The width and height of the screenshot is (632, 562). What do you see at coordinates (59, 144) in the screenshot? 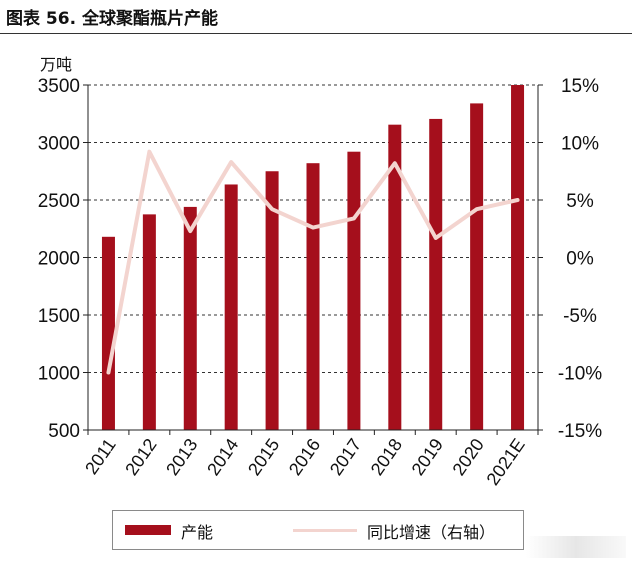
I see `y-left-tick-label: 3000` at bounding box center [59, 144].